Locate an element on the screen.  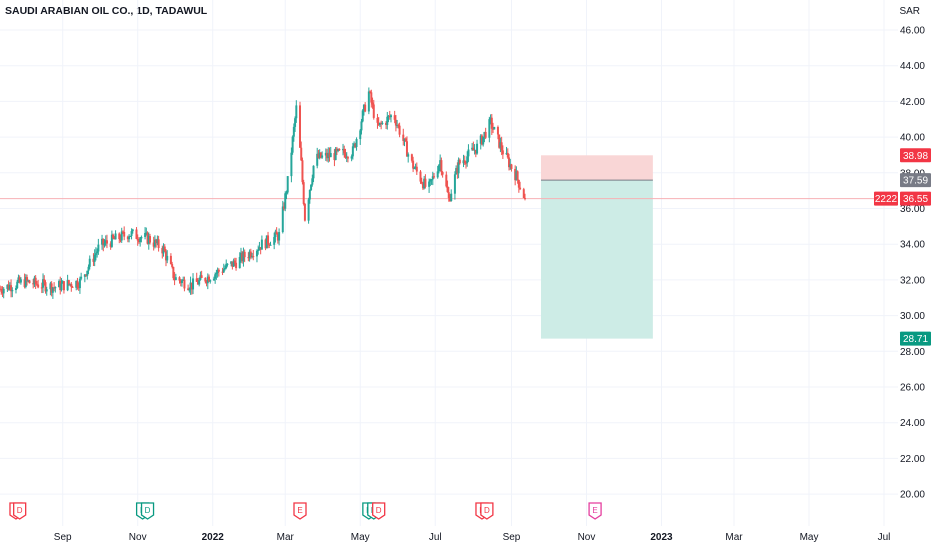
y-tick-label: 24.00 is located at coordinates (912, 423).